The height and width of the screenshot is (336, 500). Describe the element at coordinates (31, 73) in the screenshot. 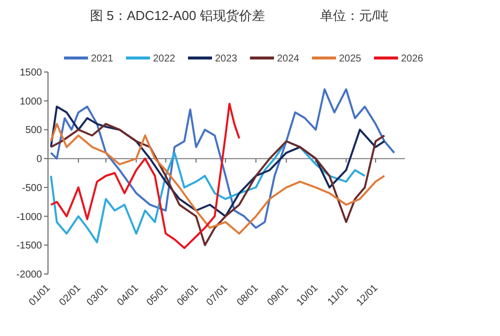

I see `y-tick-label: 1500` at that location.